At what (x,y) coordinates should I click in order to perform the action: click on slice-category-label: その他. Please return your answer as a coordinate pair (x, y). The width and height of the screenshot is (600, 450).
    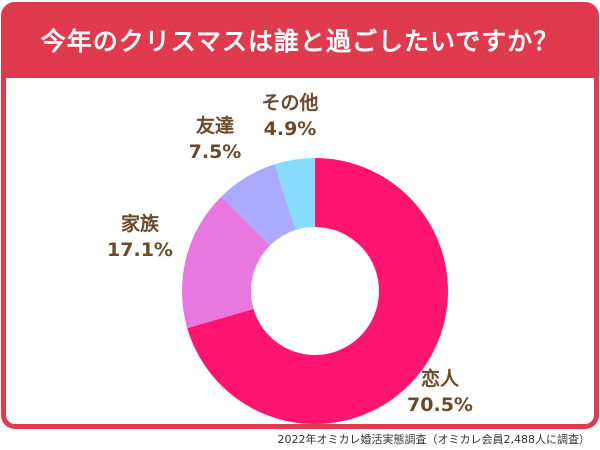
    Looking at the image, I should click on (290, 103).